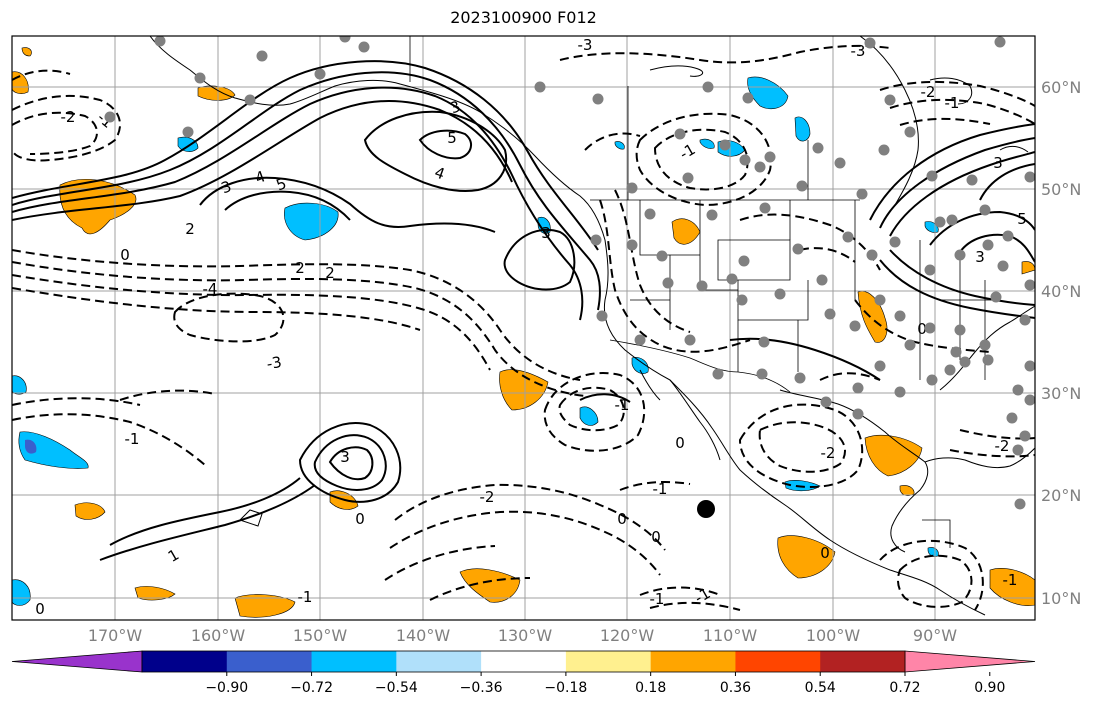  I want to click on map-title: 2023100900 F012, so click(523, 17).